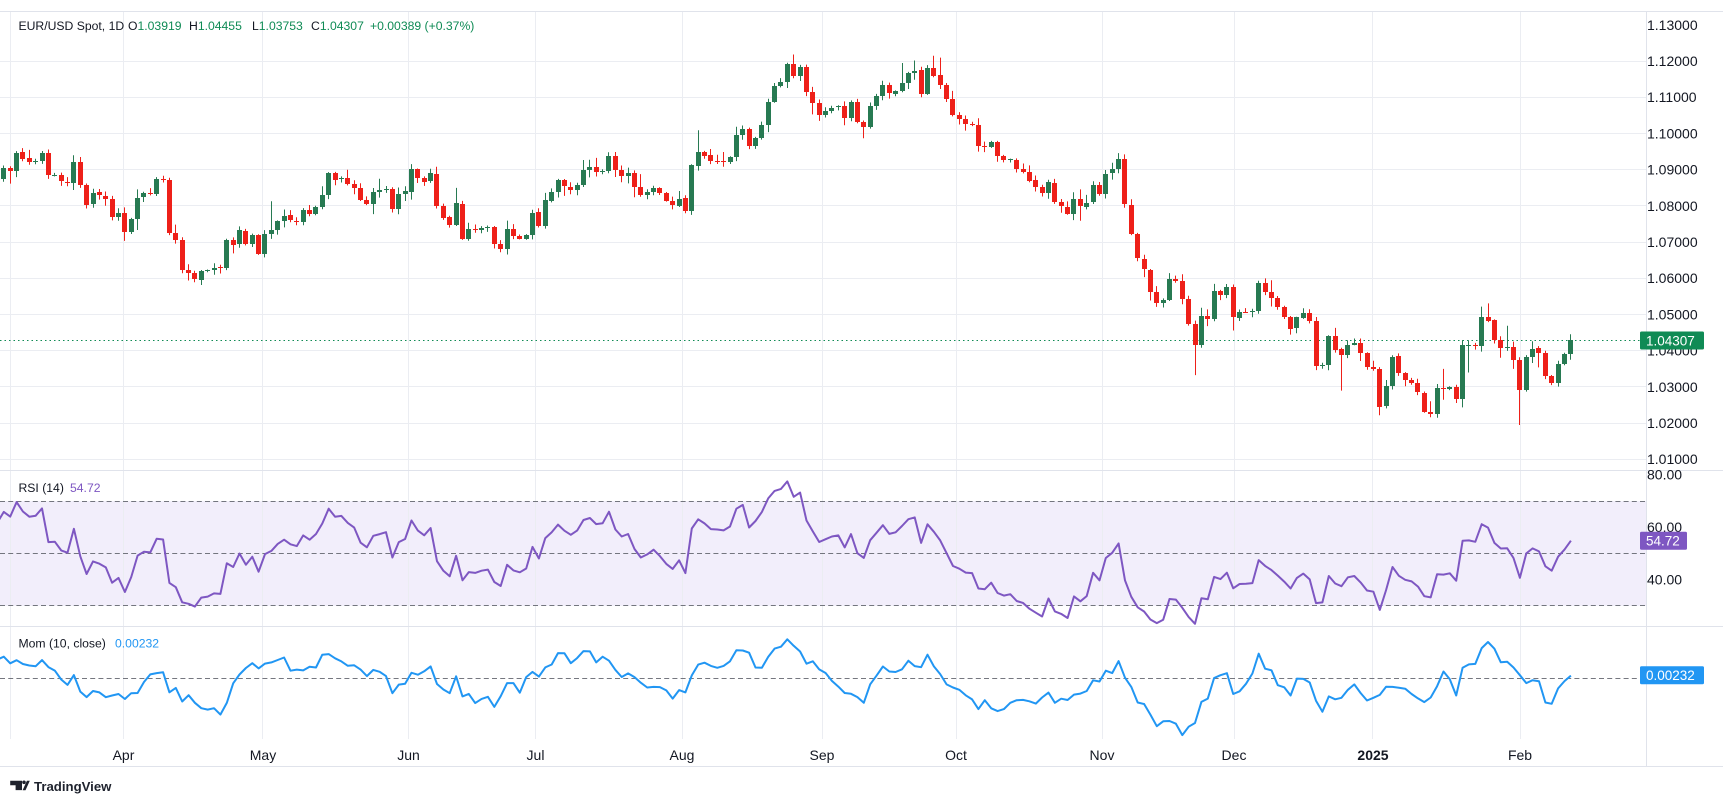  Describe the element at coordinates (1672, 170) in the screenshot. I see `svg-text: 1.09000` at that location.